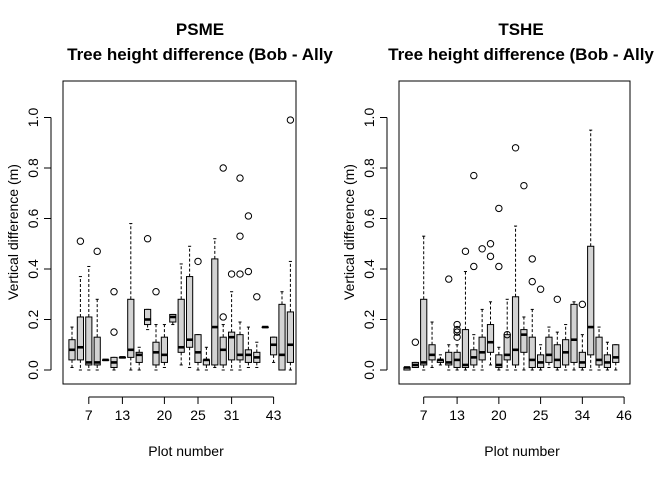 This screenshot has height=480, width=672. I want to click on x-axis: 7 13 20 25 34 46, so click(526, 409).